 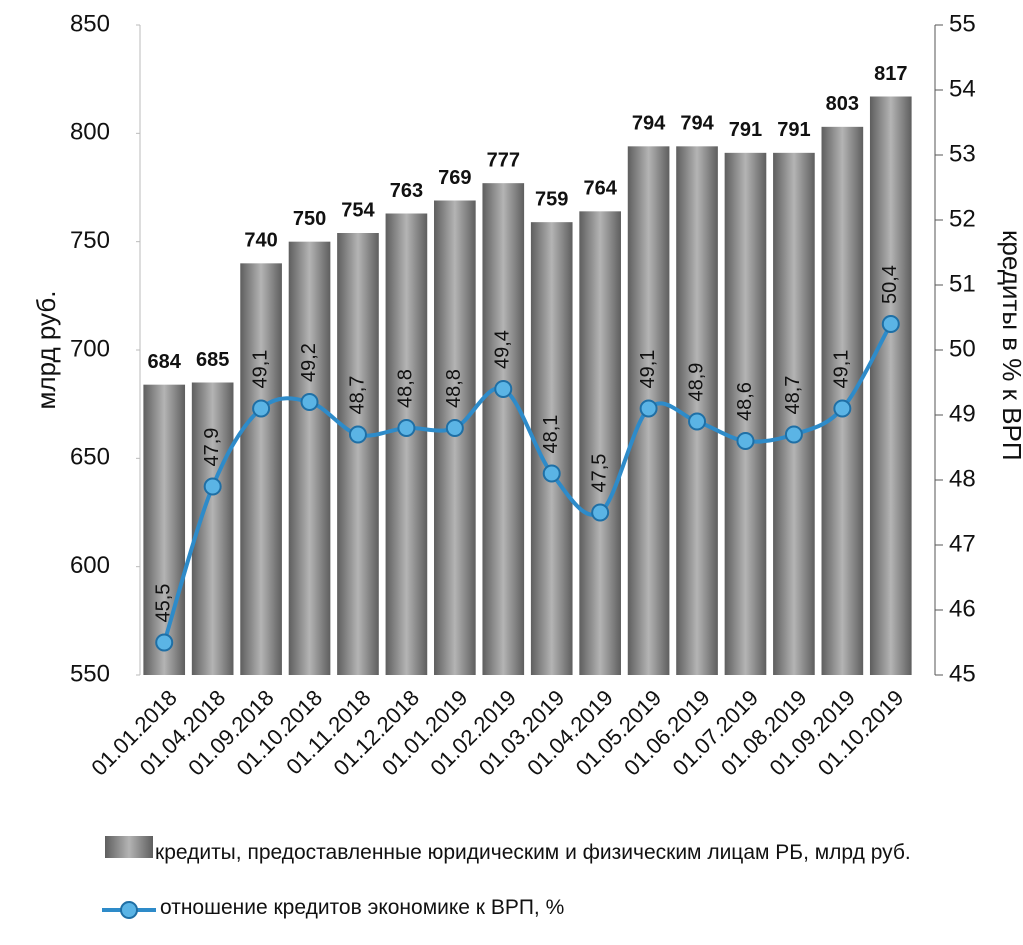 What do you see at coordinates (962, 543) in the screenshot?
I see `y2-tick-label: 47` at bounding box center [962, 543].